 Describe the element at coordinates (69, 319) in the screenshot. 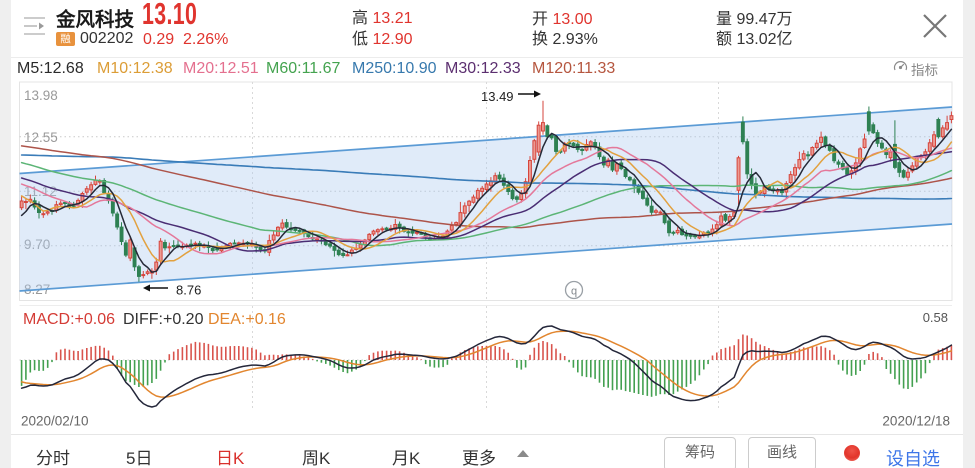

I see `svg-text: MACD:+0.06` at that location.